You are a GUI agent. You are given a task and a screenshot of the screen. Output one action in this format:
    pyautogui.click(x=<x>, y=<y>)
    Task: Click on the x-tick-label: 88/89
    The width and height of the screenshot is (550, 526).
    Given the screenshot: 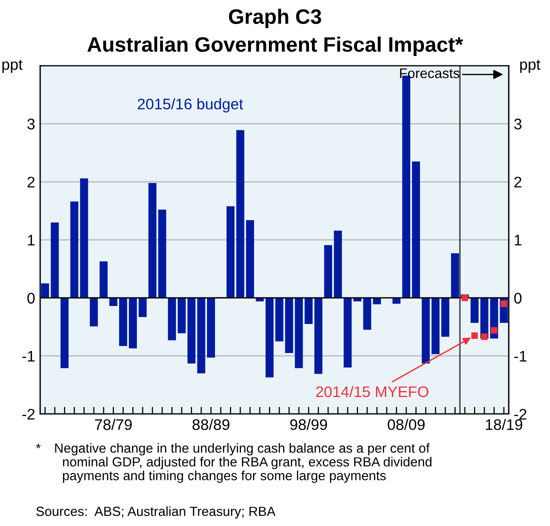 What is the action you would take?
    pyautogui.click(x=211, y=424)
    